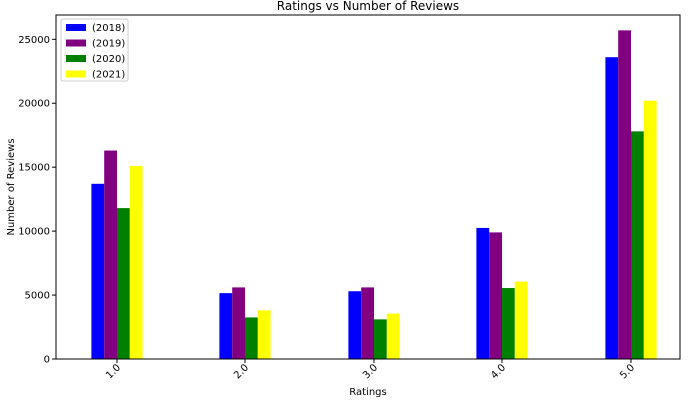 The image size is (696, 413). What do you see at coordinates (612, 208) in the screenshot?
I see `bar-2018-5.0` at bounding box center [612, 208].